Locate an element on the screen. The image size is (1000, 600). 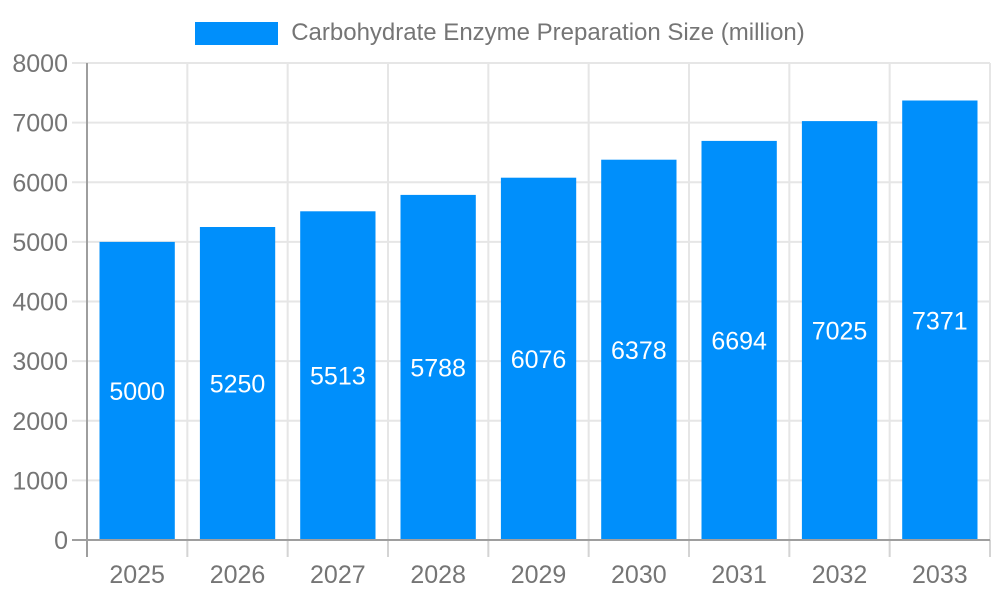
y-axis-label: 5000 is located at coordinates (40, 243).